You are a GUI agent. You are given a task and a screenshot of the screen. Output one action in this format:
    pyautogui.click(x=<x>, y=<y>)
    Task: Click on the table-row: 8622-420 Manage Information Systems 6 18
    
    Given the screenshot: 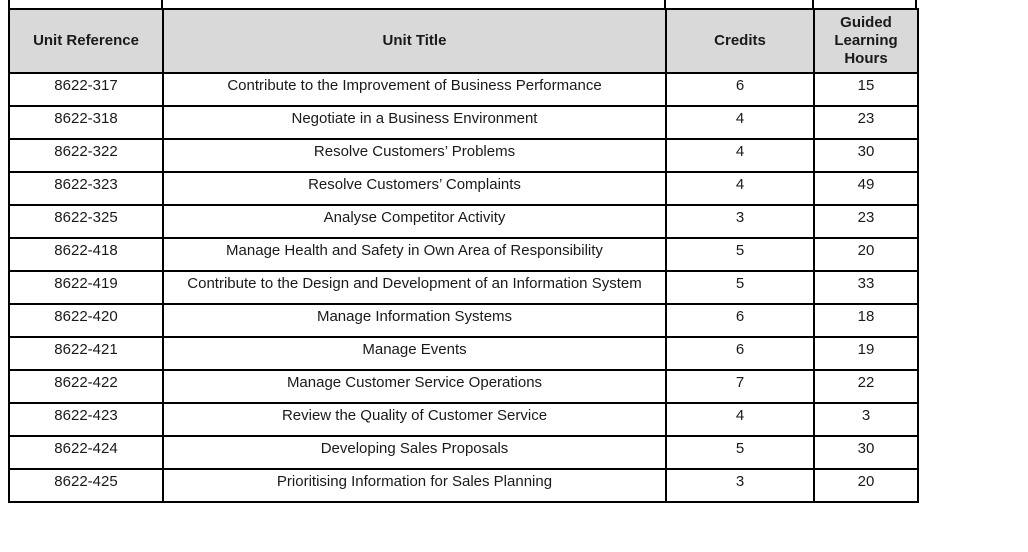 What is the action you would take?
    pyautogui.click(x=463, y=320)
    